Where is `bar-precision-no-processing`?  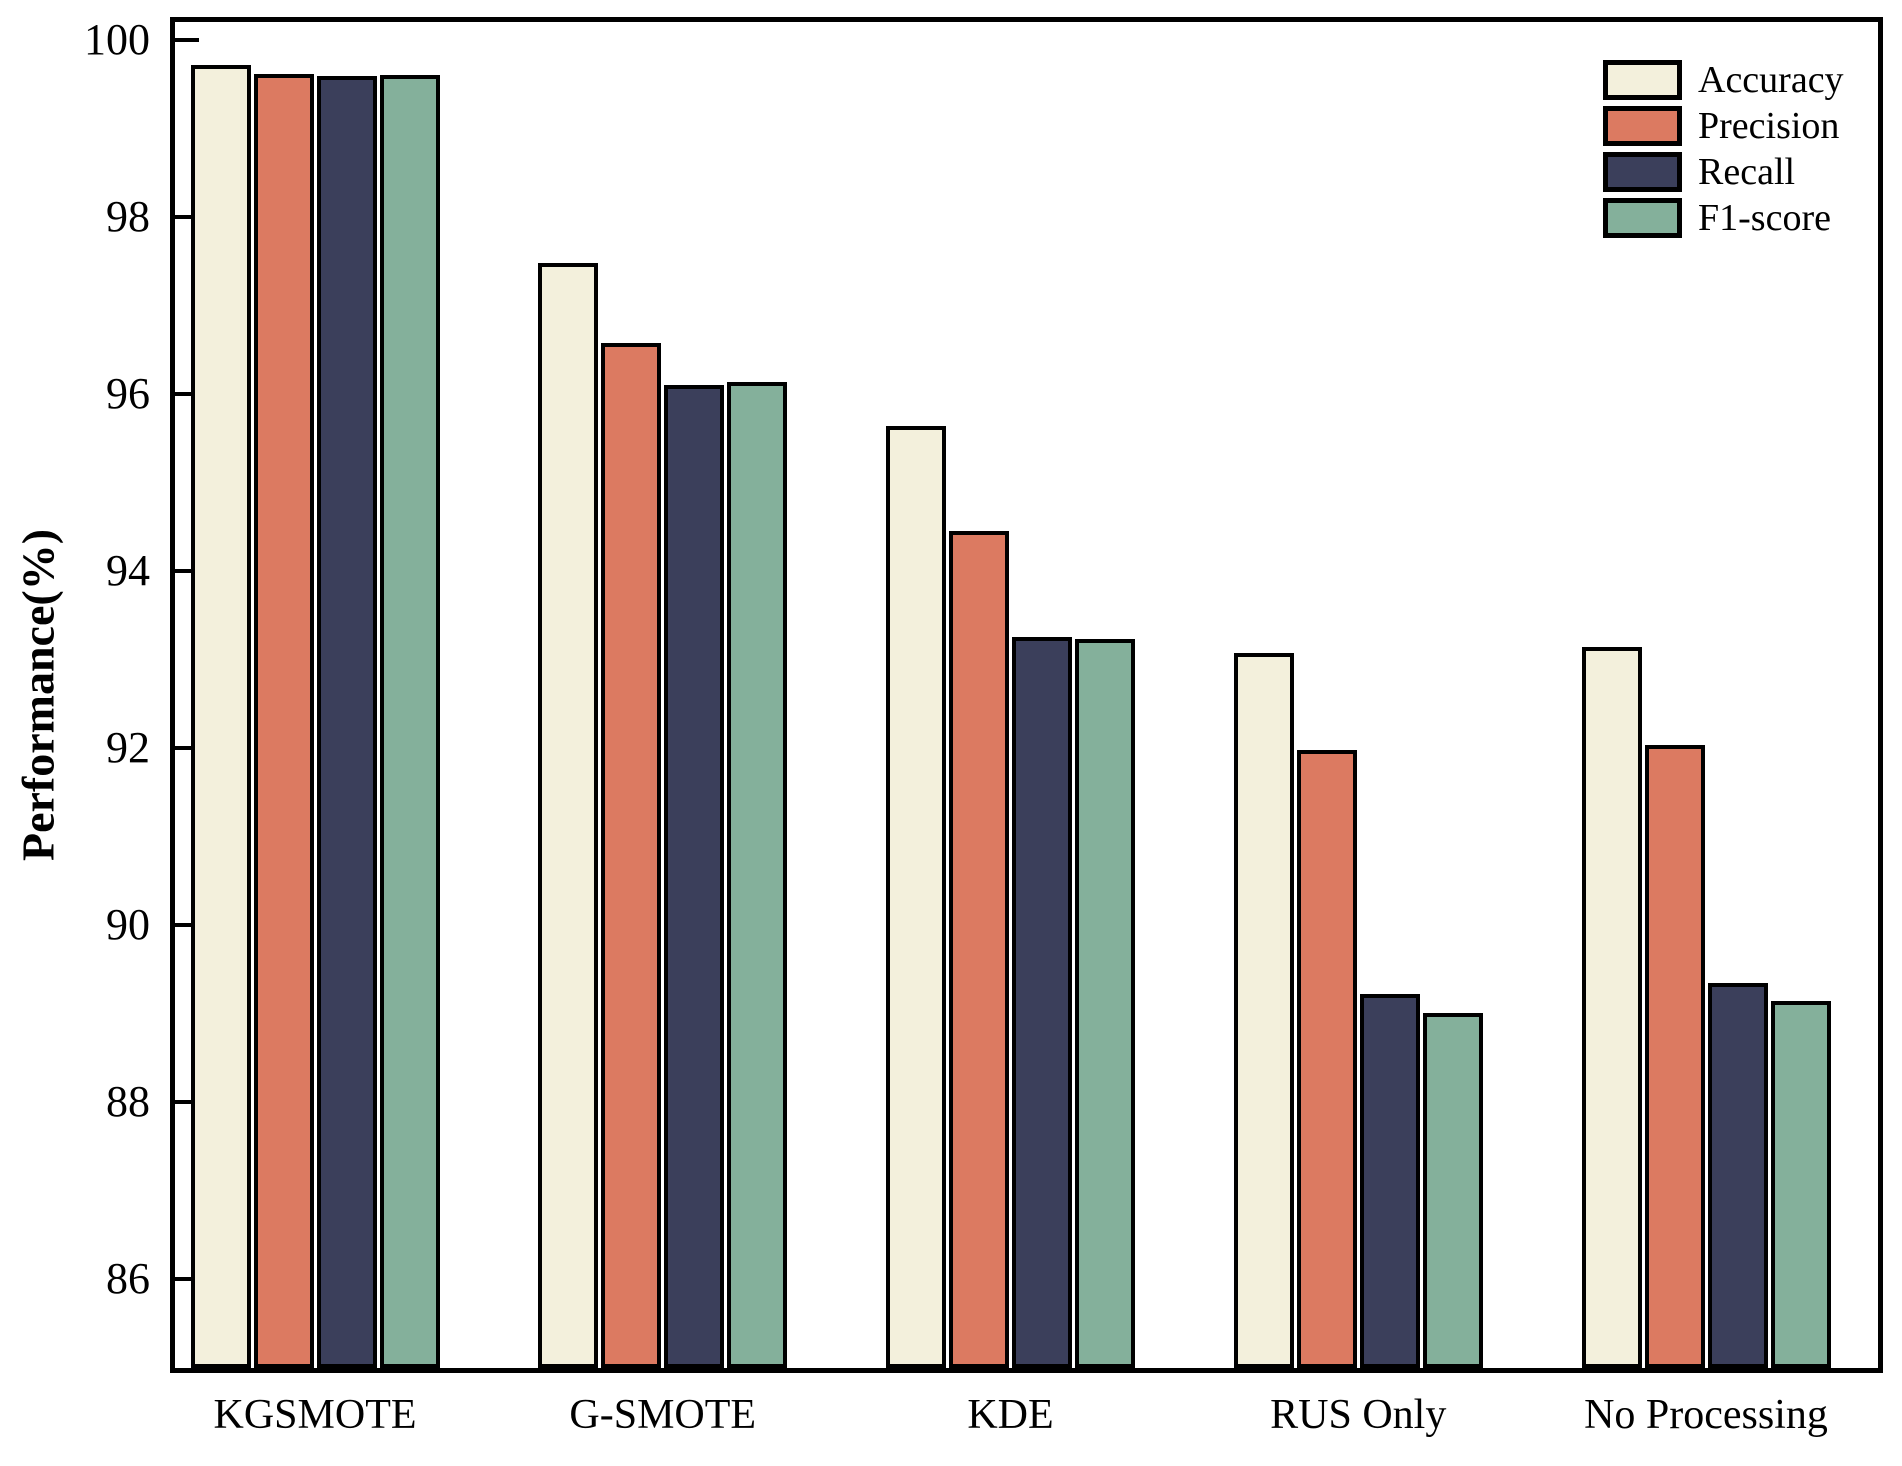
bar-precision-no-processing is located at coordinates (1674, 1056).